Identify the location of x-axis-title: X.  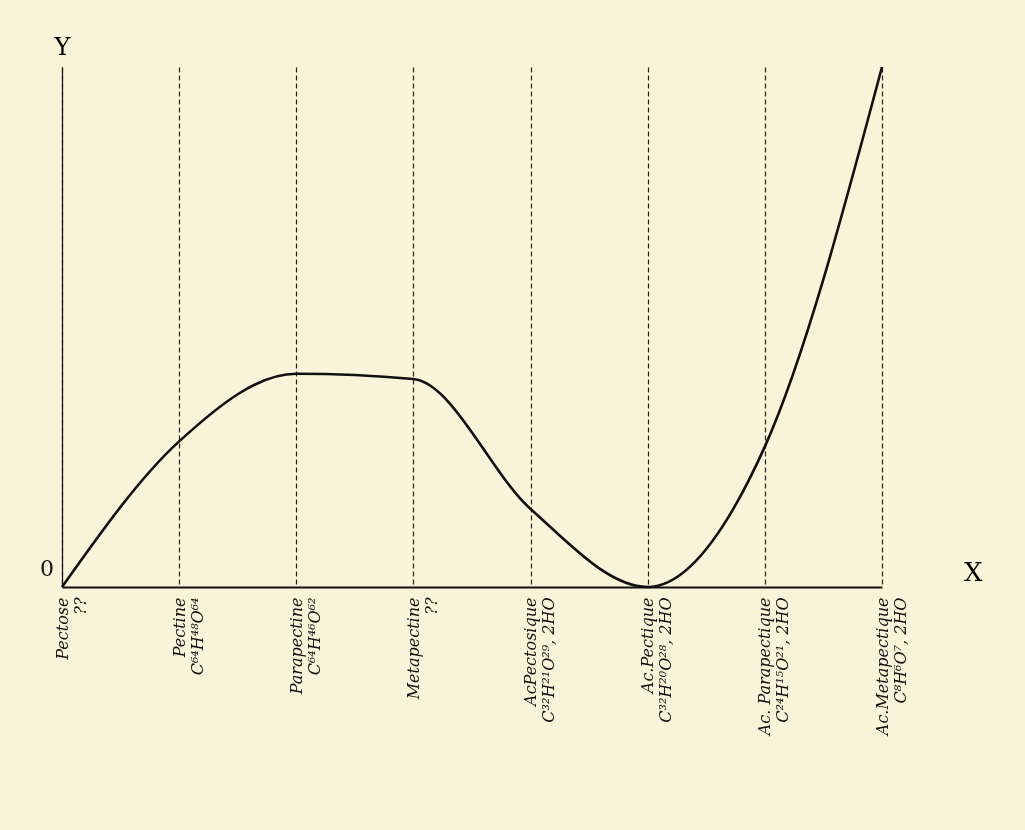
(973, 571).